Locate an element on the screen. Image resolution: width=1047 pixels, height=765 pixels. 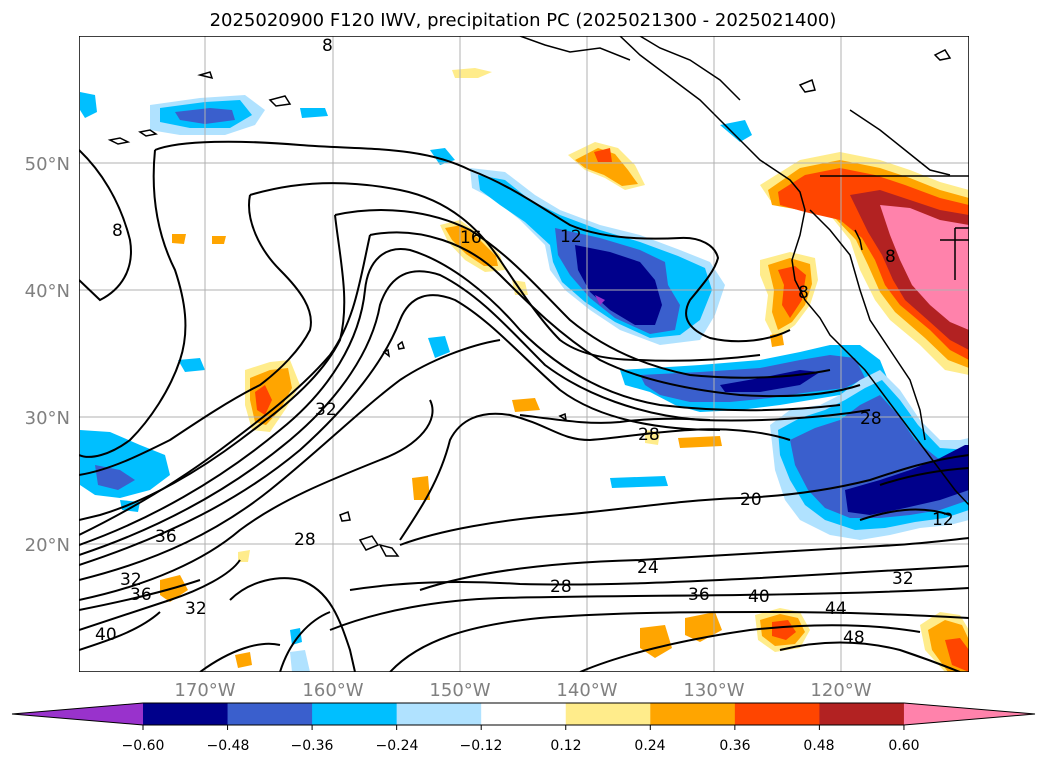
colorbar is located at coordinates (523, 716).